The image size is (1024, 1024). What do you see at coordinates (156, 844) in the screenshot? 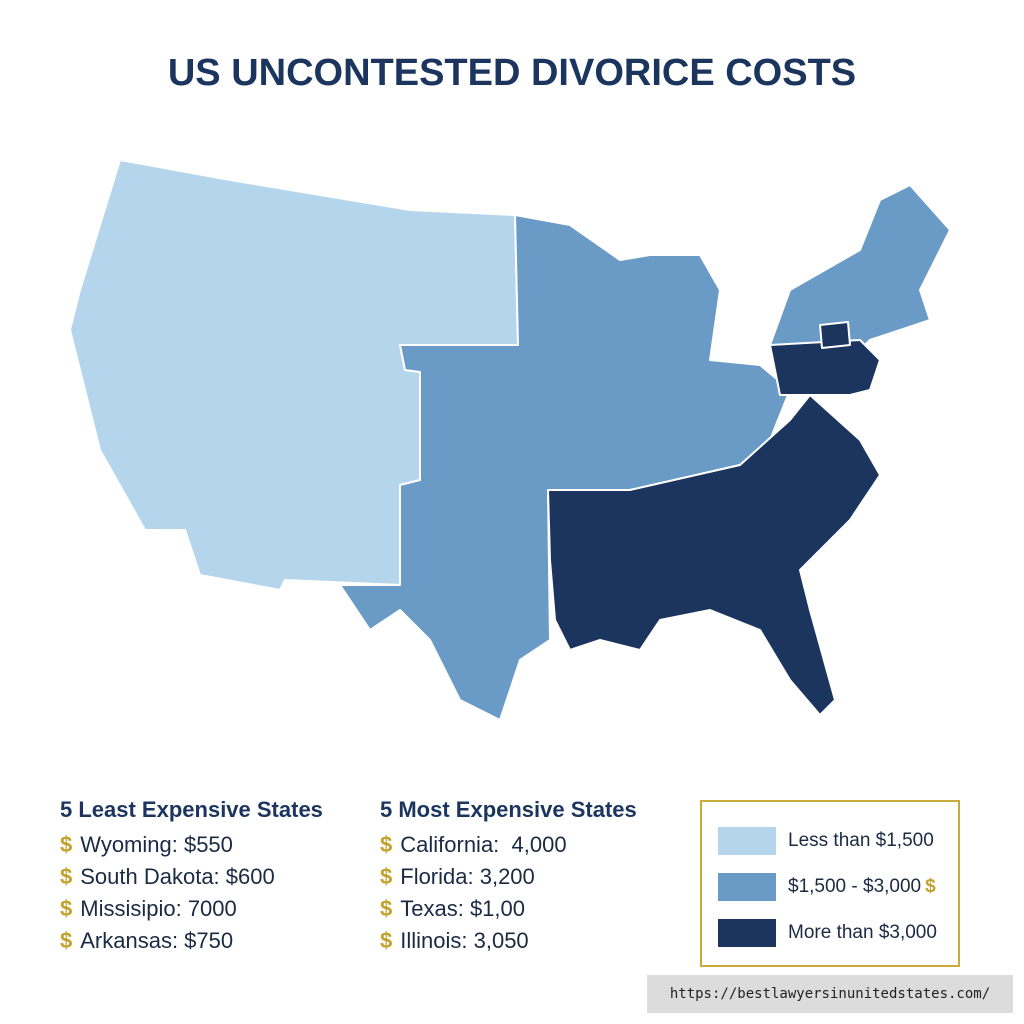
I see `item-text: Wyoming: $550` at bounding box center [156, 844].